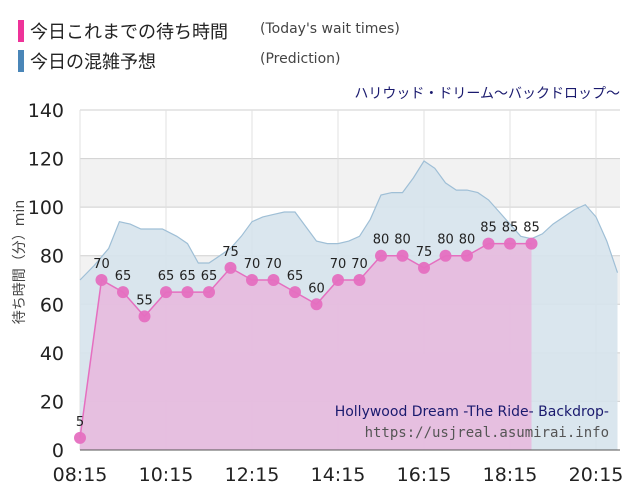  Describe the element at coordinates (20, 262) in the screenshot. I see `y-axis-label: 待ち時間（分）min` at that location.